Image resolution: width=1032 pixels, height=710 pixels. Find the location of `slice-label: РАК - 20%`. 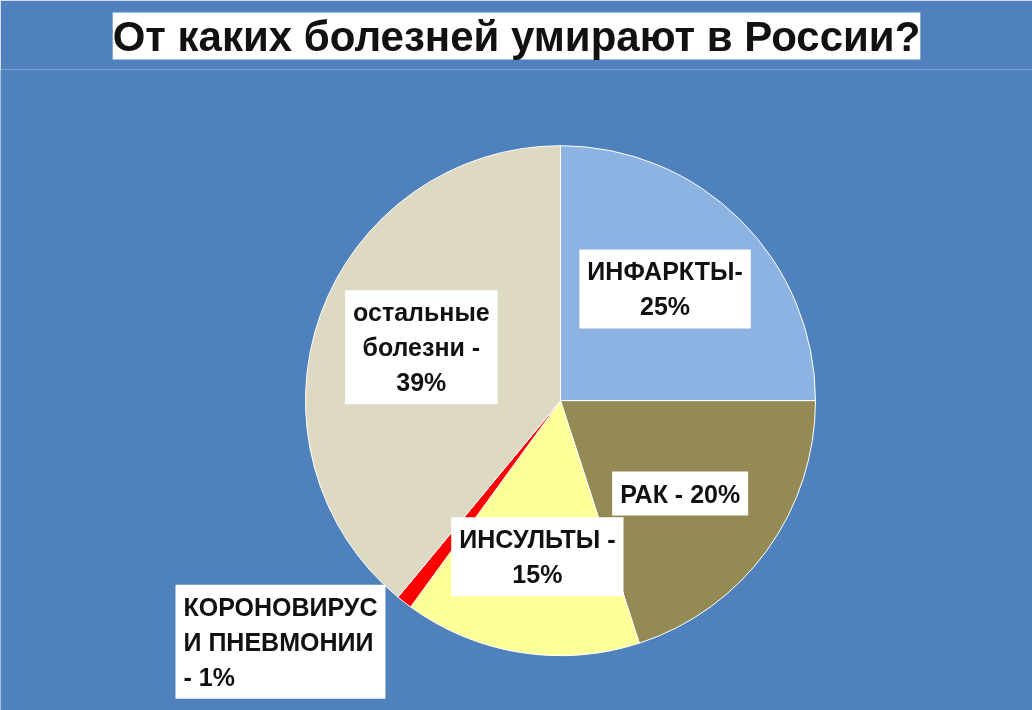

slice-label: РАК - 20% is located at coordinates (680, 493).